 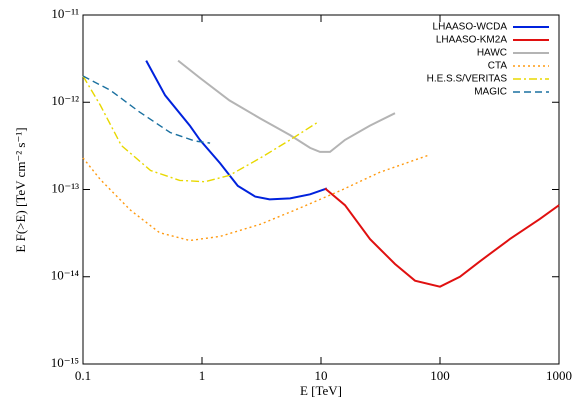 What do you see at coordinates (65, 100) in the screenshot?
I see `y-tick-label: 10⁻¹²` at bounding box center [65, 100].